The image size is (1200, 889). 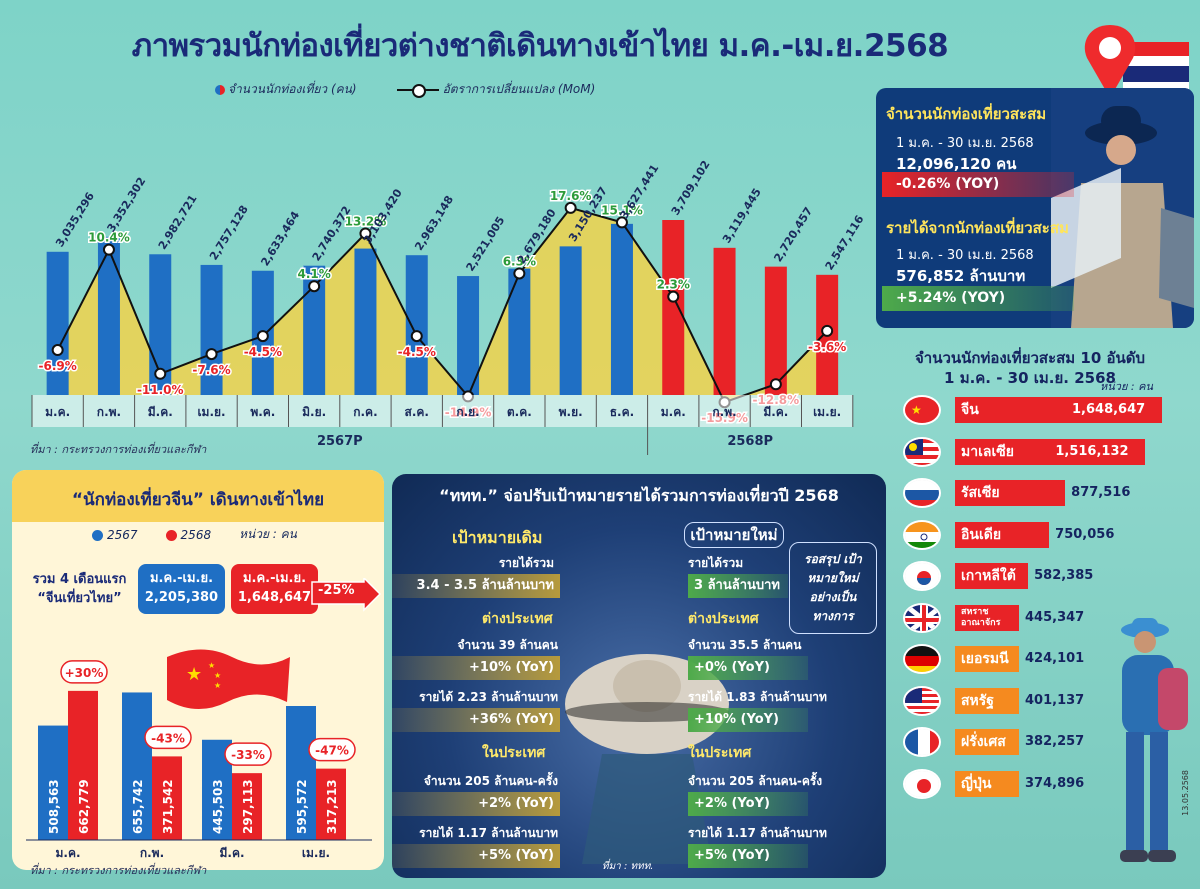 I want to click on x-tick-1: ก.พ., so click(x=109, y=412).